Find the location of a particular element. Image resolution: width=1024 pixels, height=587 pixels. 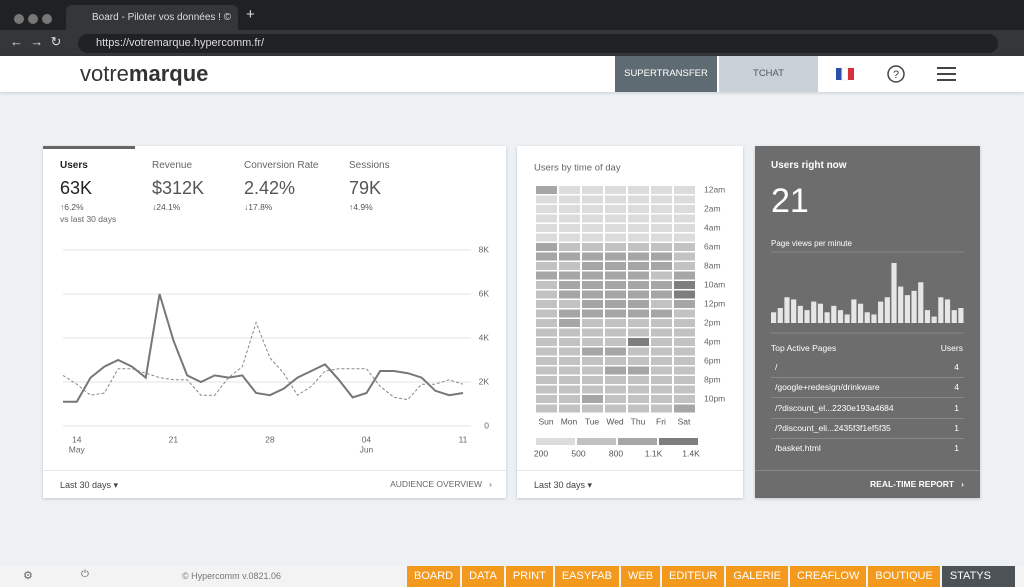

power-icon: ⏻ is located at coordinates (85, 574).